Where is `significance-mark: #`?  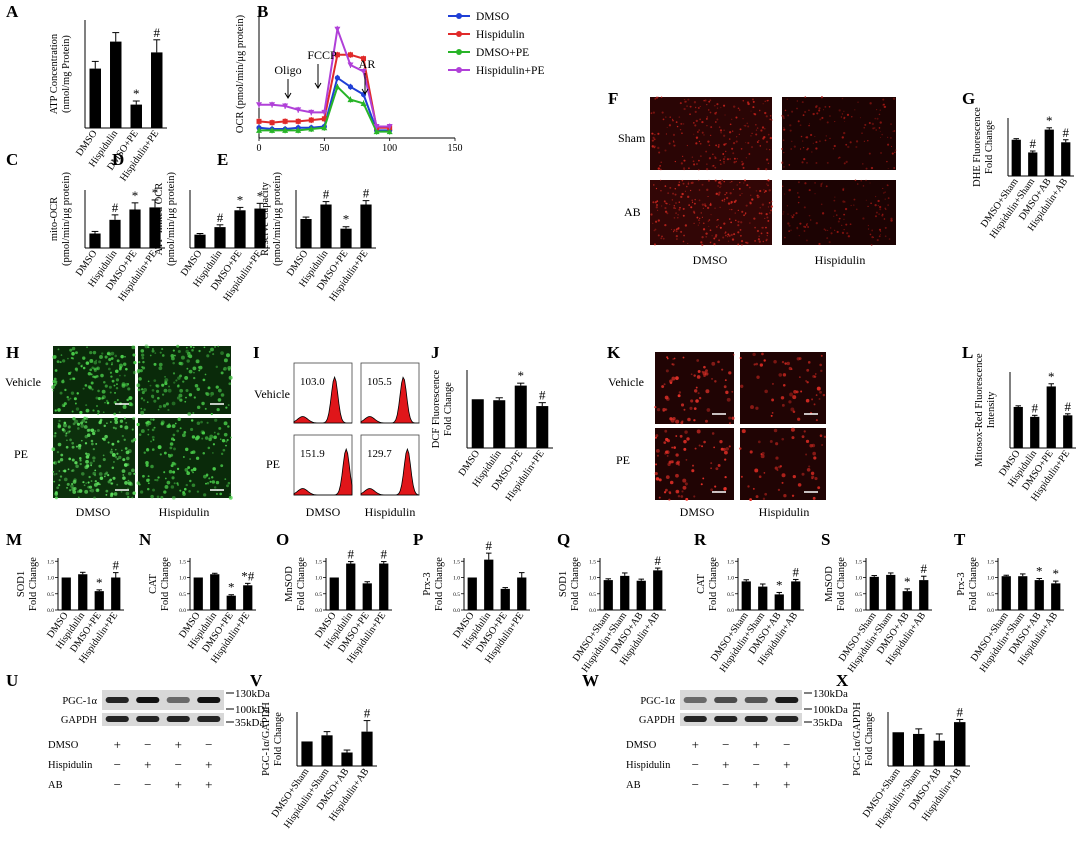
significance-mark: # is located at coordinates (351, 554).